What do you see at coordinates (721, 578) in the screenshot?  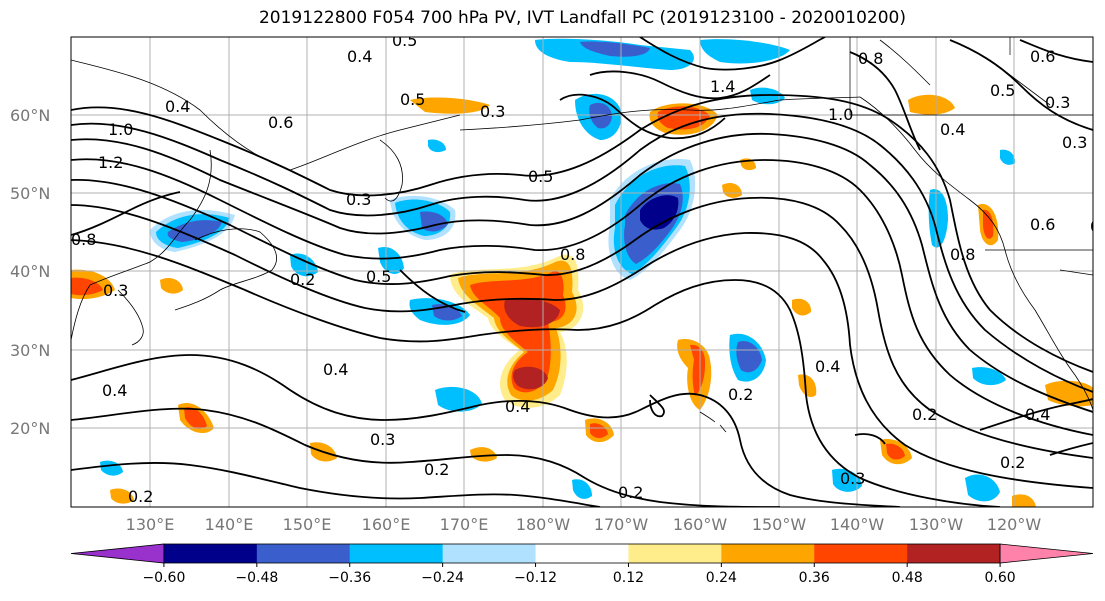 I see `colorbar-tick-label: 0.24` at bounding box center [721, 578].